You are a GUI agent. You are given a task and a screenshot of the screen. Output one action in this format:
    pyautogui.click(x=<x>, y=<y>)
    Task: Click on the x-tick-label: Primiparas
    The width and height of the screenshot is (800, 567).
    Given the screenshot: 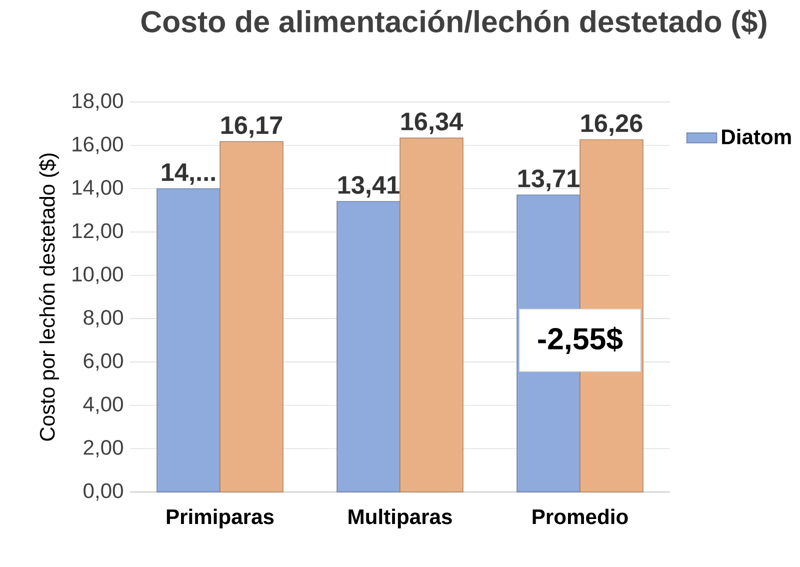 What is the action you would take?
    pyautogui.click(x=220, y=518)
    